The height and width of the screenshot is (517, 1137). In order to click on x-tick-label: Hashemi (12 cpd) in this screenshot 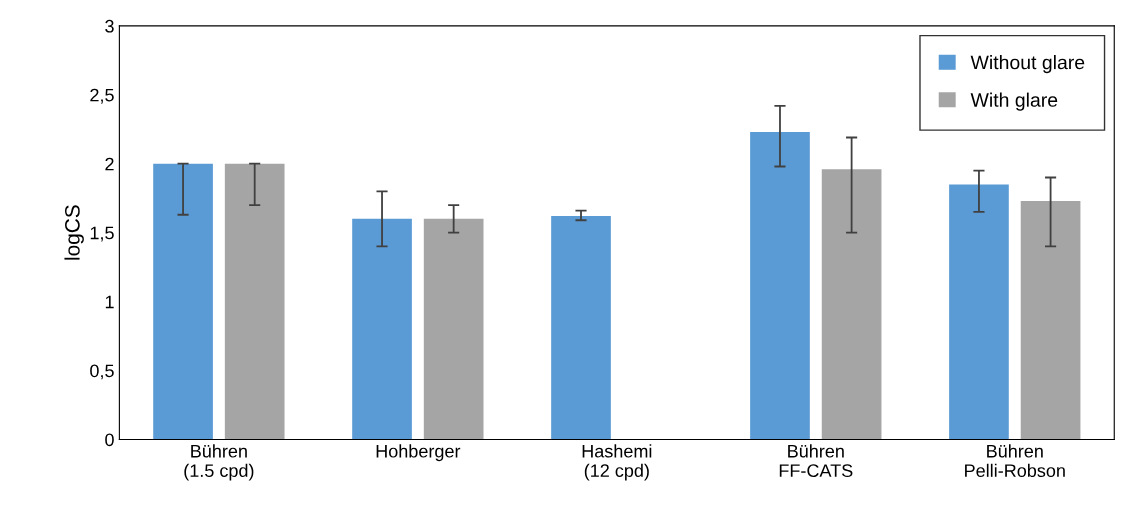, I will do `click(617, 462)`.